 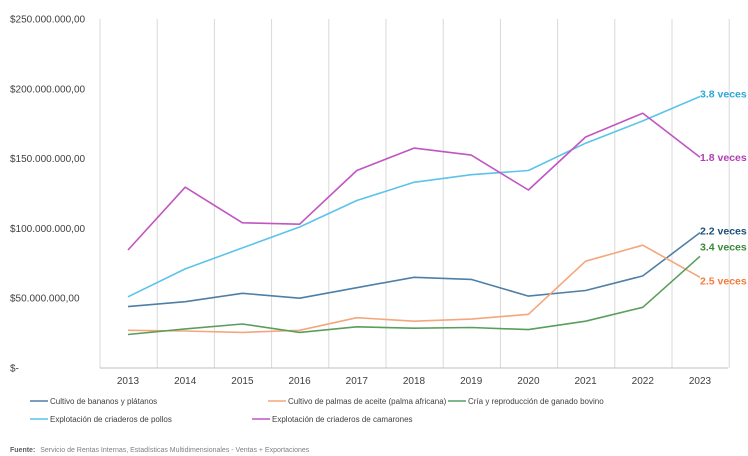 I want to click on y-tick-label: $100.000.000,00, so click(x=48, y=229).